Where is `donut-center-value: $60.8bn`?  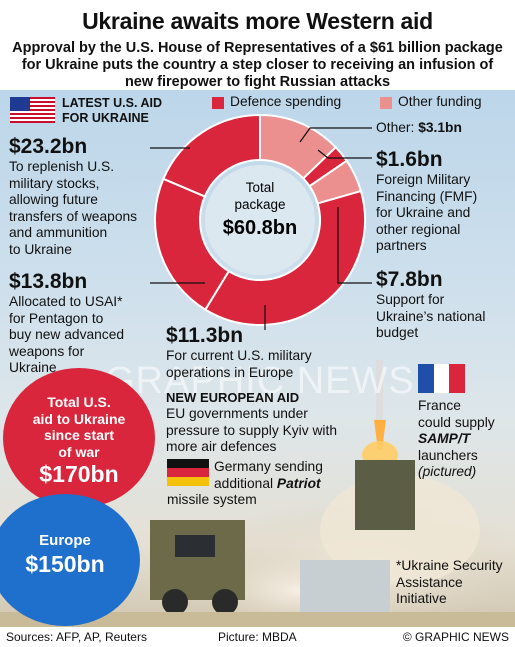 donut-center-value: $60.8bn is located at coordinates (260, 228).